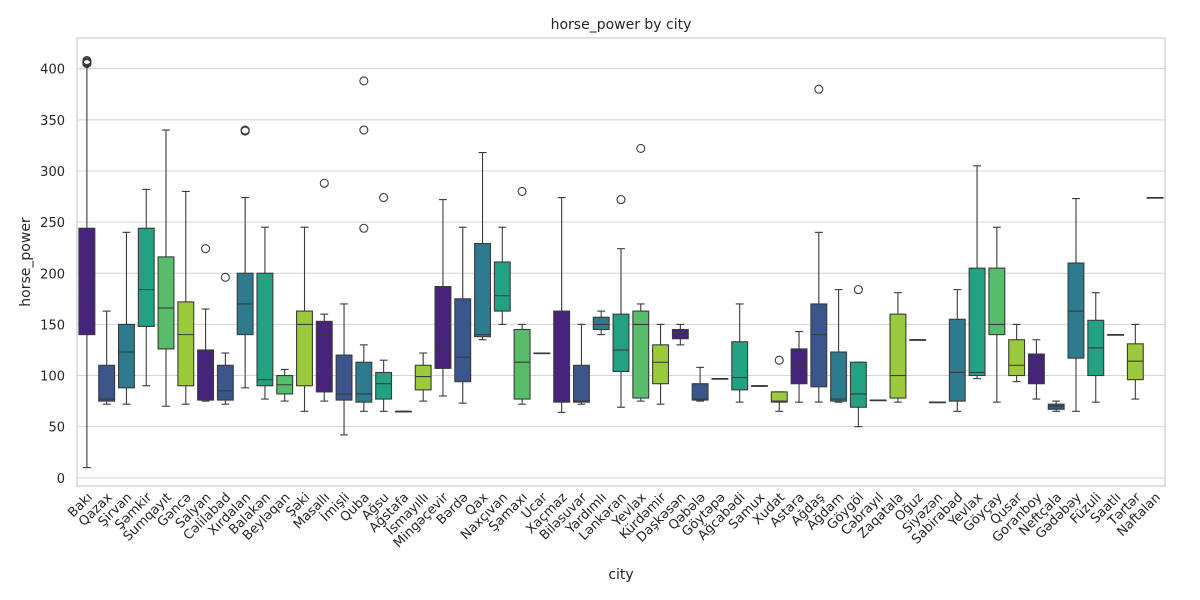 The height and width of the screenshot is (600, 1200). What do you see at coordinates (52, 121) in the screenshot?
I see `y-tick-label: 350` at bounding box center [52, 121].